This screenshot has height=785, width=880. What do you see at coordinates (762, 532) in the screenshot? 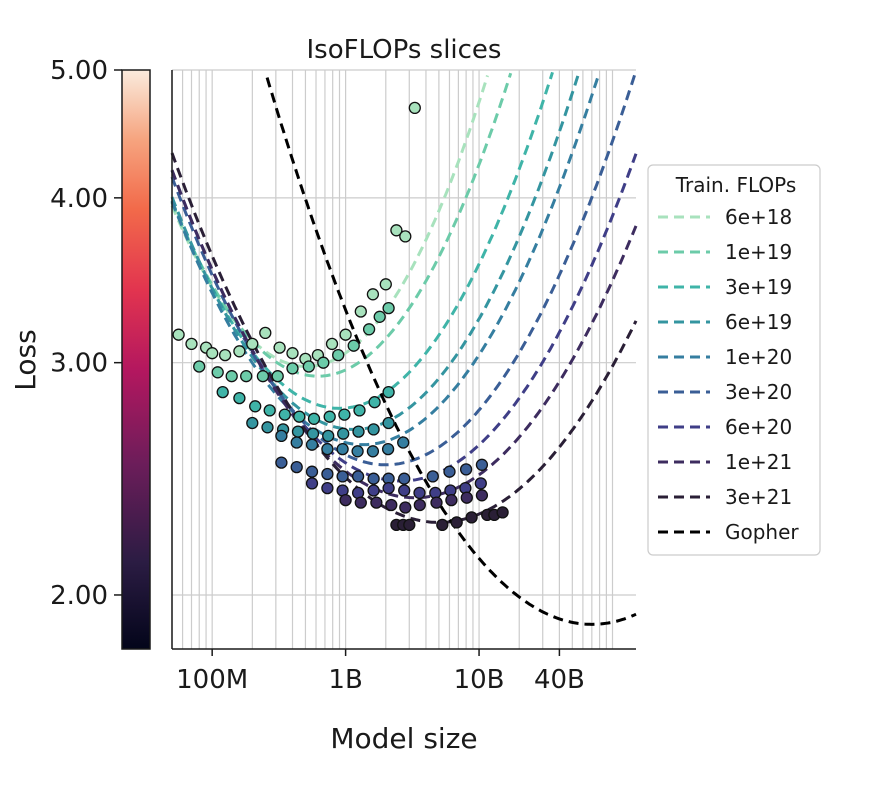
I see `legend-label: Gopher` at bounding box center [762, 532].